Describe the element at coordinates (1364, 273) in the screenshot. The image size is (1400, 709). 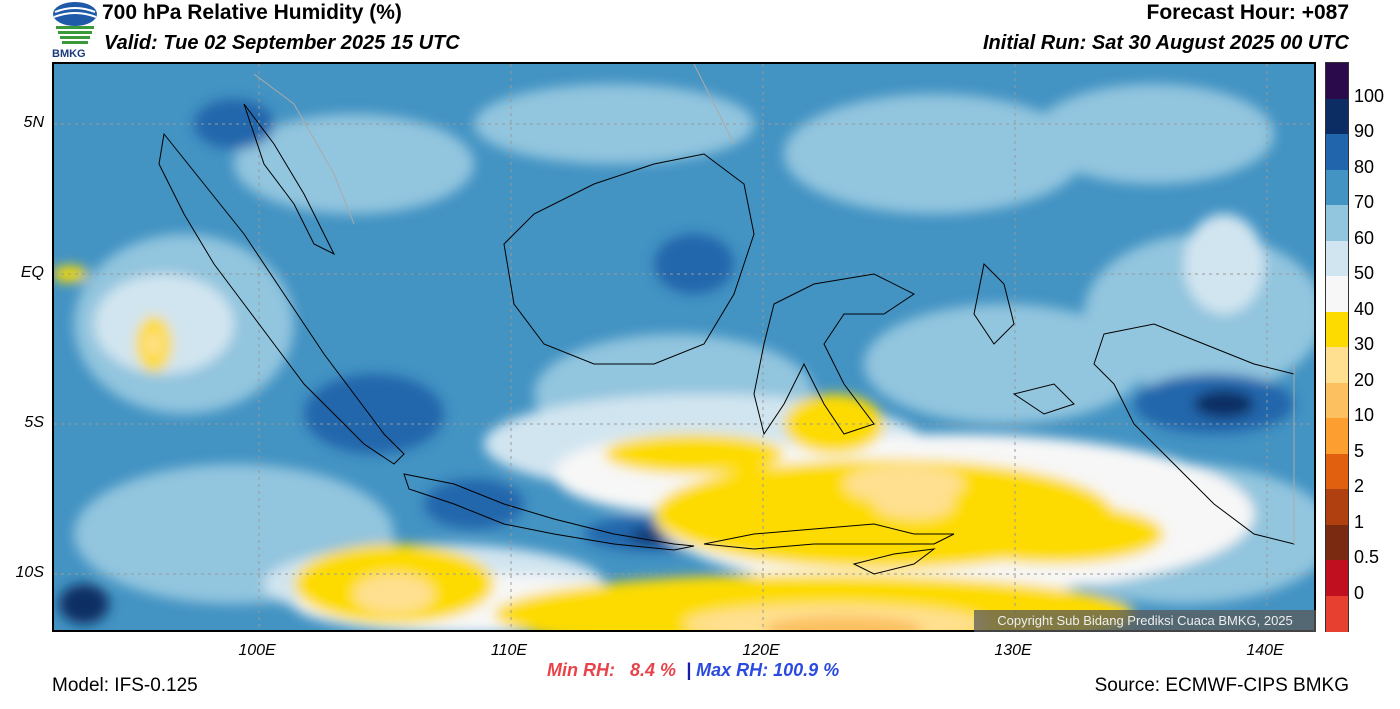
I see `colorbar-label: 50` at that location.